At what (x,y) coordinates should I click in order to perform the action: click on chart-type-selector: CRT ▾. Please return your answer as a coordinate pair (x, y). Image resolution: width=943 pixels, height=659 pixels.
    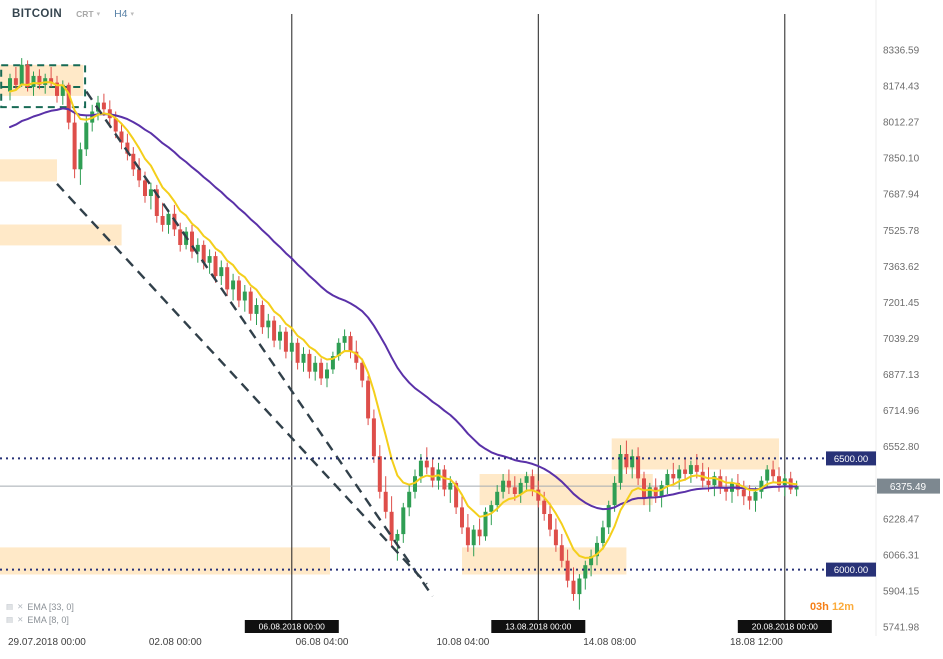
    Looking at the image, I should click on (88, 14).